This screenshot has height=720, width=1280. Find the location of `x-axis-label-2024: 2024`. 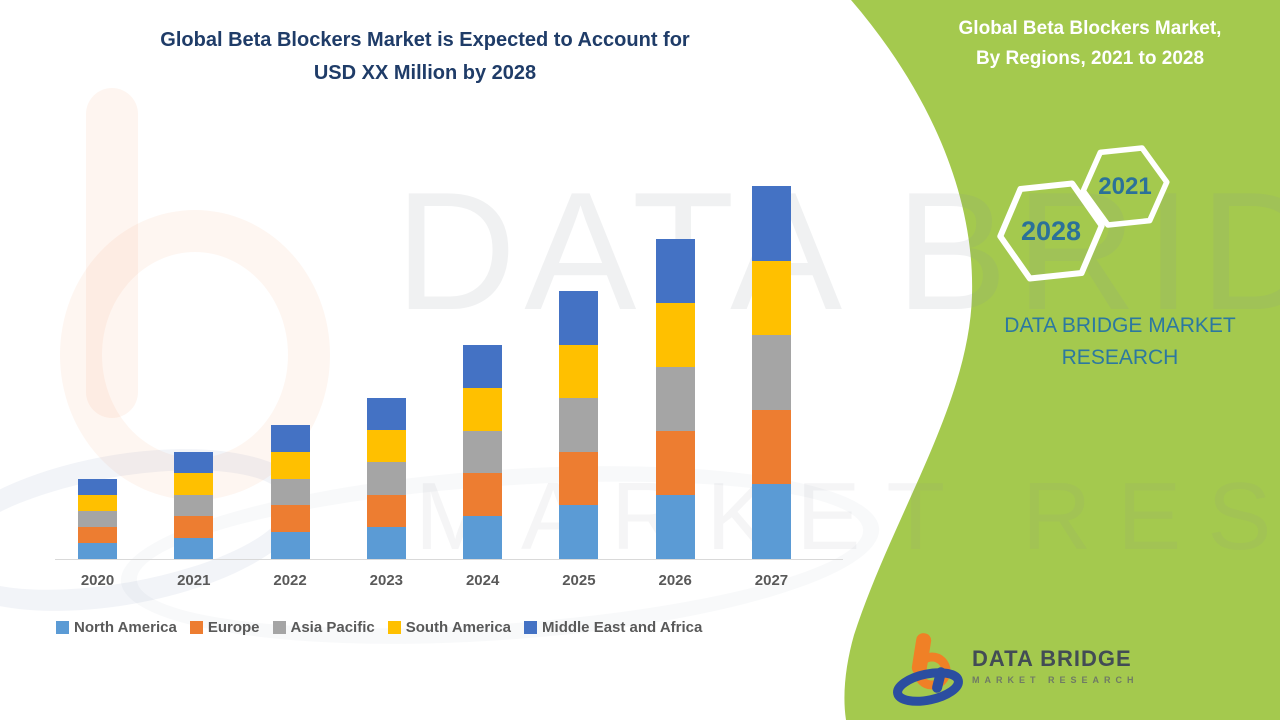

x-axis-label-2024: 2024 is located at coordinates (482, 580).